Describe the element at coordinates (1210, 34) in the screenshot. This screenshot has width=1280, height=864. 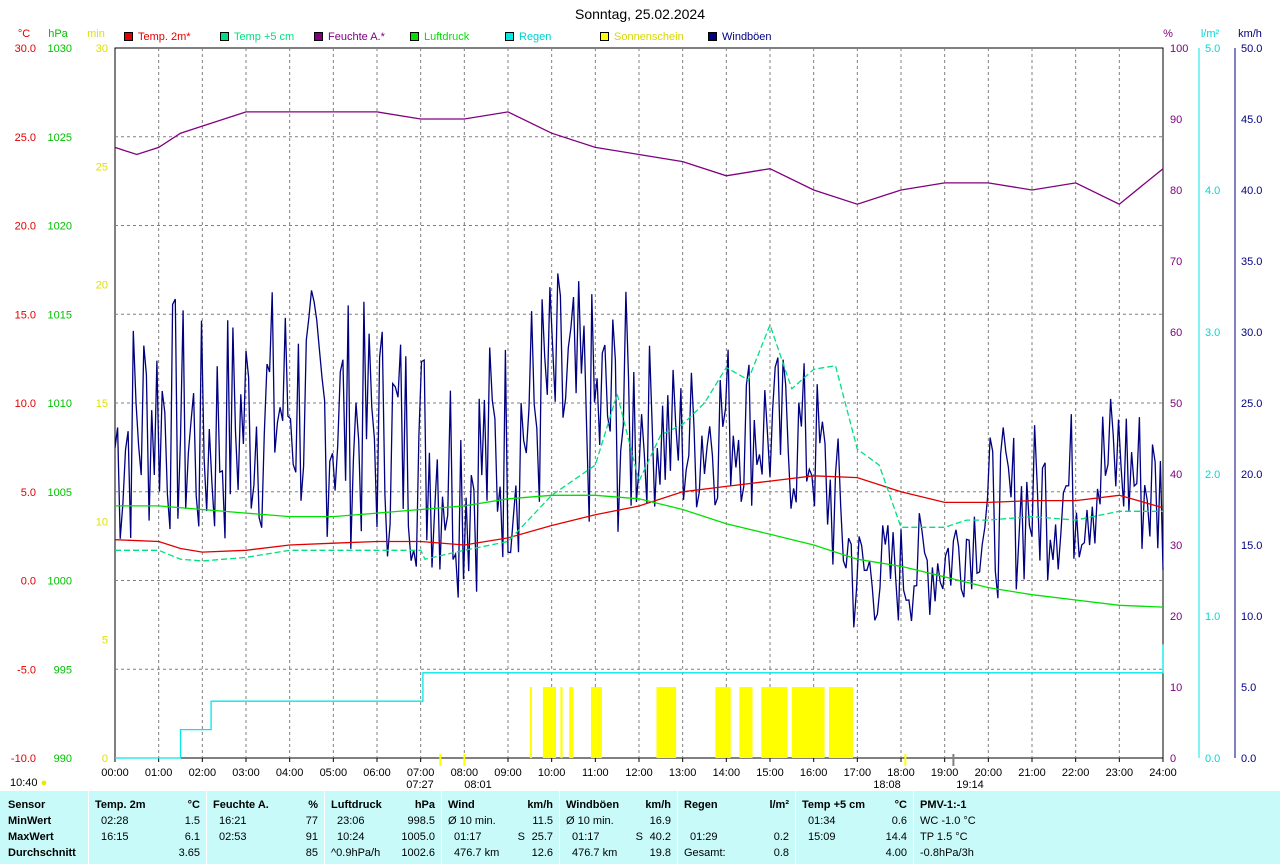
I see `rain-axis-unit: l/m²` at that location.